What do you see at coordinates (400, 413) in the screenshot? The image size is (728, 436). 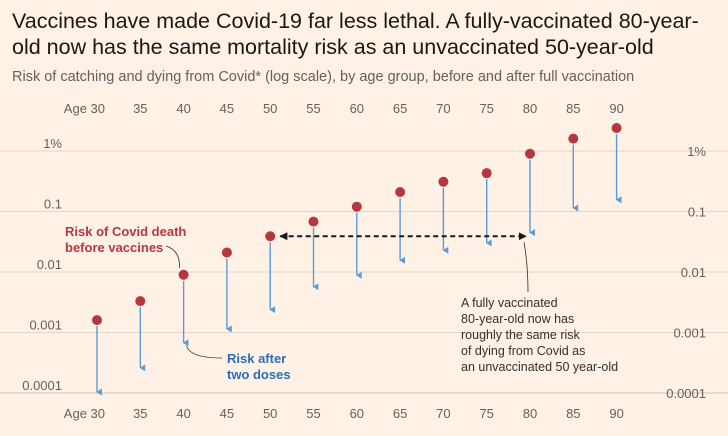 I see `x-tick-label-bottom: 65` at bounding box center [400, 413].